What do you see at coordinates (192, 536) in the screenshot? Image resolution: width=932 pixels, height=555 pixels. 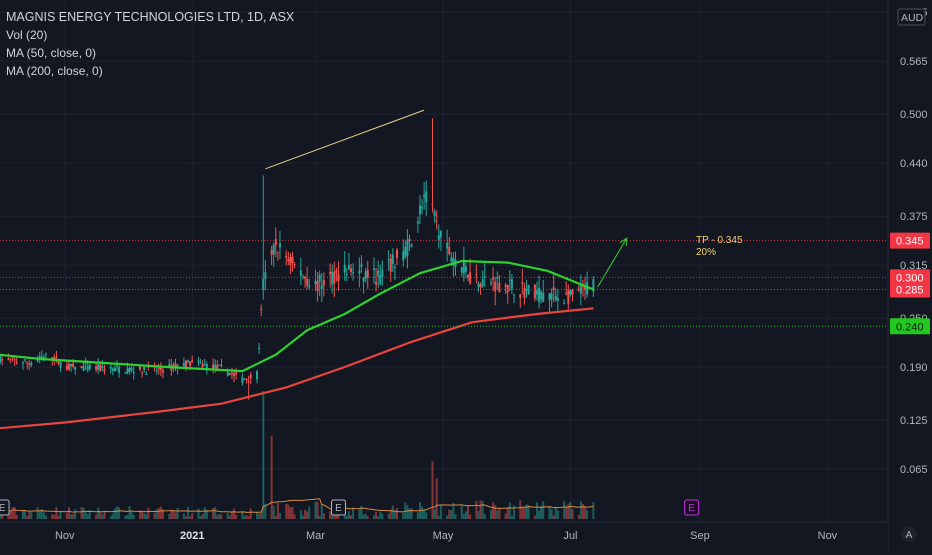 I see `time-tick-label: 2021` at bounding box center [192, 536].